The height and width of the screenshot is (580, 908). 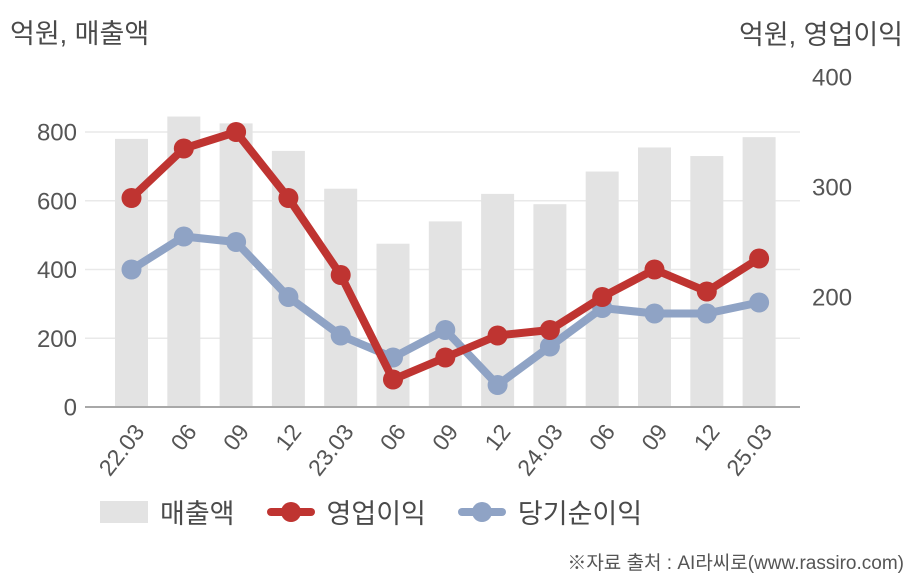 I want to click on legend-item-net-profit: 당기순이익, so click(x=550, y=511).